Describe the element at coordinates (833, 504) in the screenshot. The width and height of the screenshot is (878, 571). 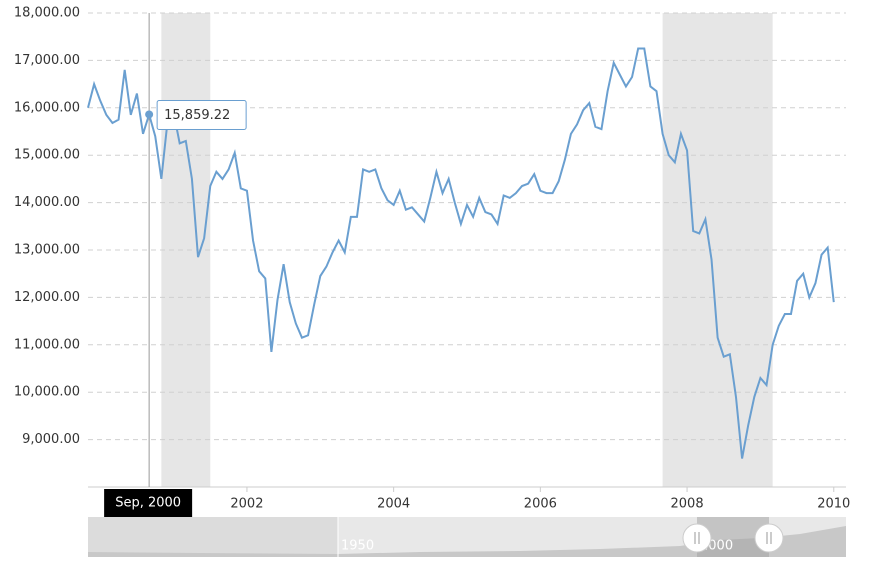
I see `x-tick-label: 2010` at that location.